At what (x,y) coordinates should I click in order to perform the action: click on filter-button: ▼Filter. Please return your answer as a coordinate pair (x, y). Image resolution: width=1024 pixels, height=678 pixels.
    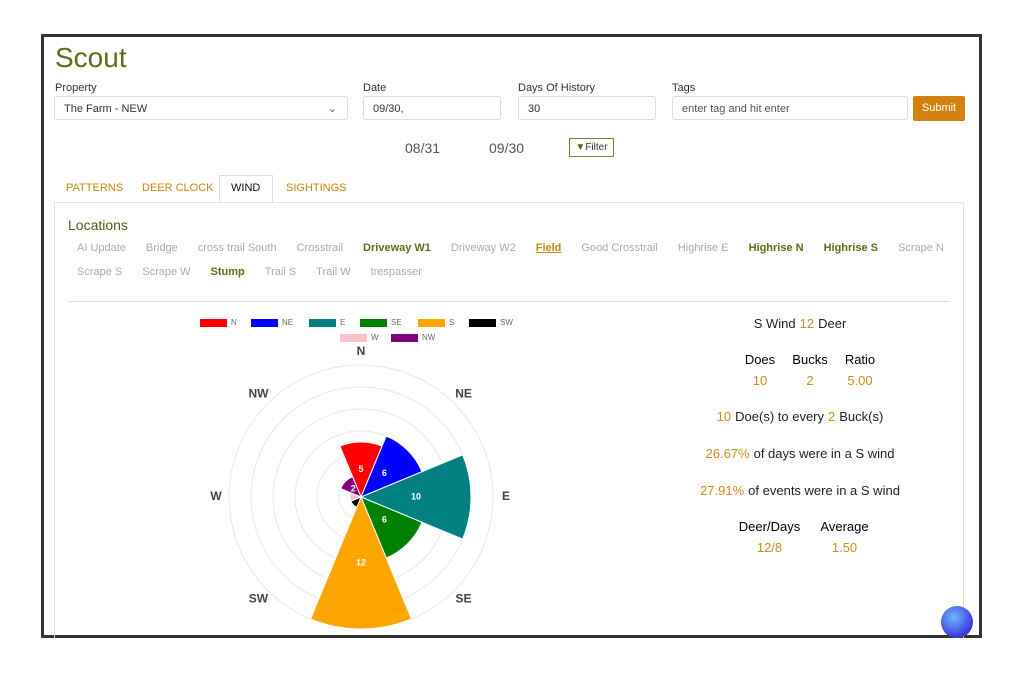
    Looking at the image, I should click on (591, 147).